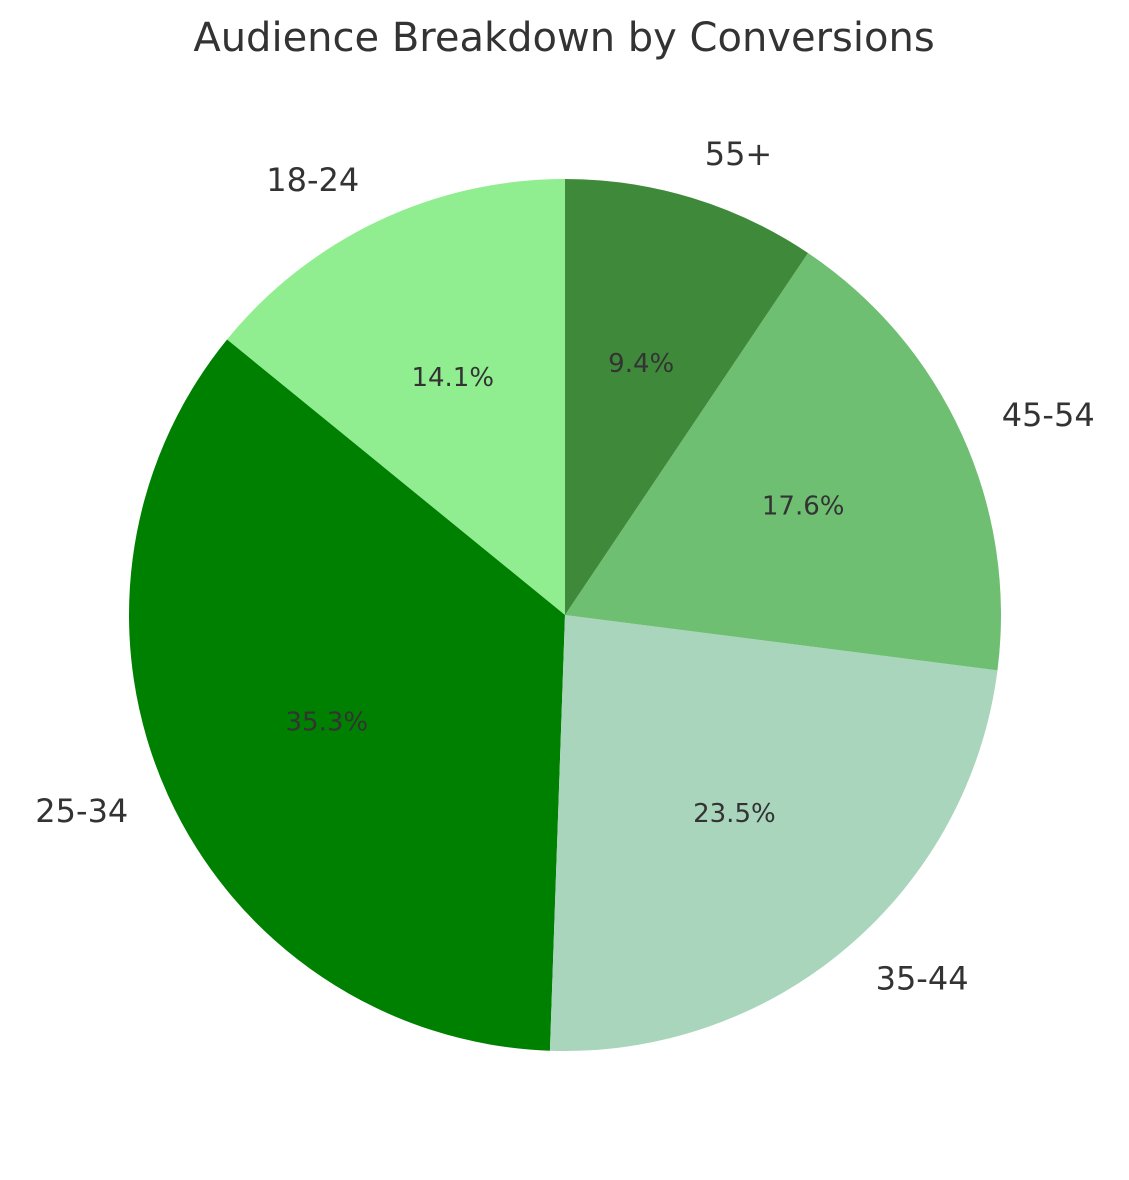  What do you see at coordinates (803, 506) in the screenshot?
I see `value-label: 17.6%` at bounding box center [803, 506].